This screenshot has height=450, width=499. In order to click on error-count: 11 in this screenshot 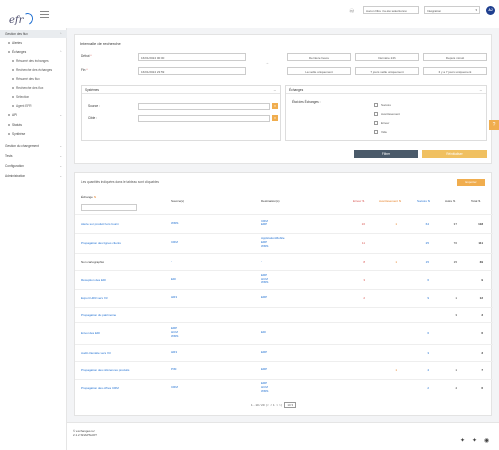, I will do `click(363, 243)`.